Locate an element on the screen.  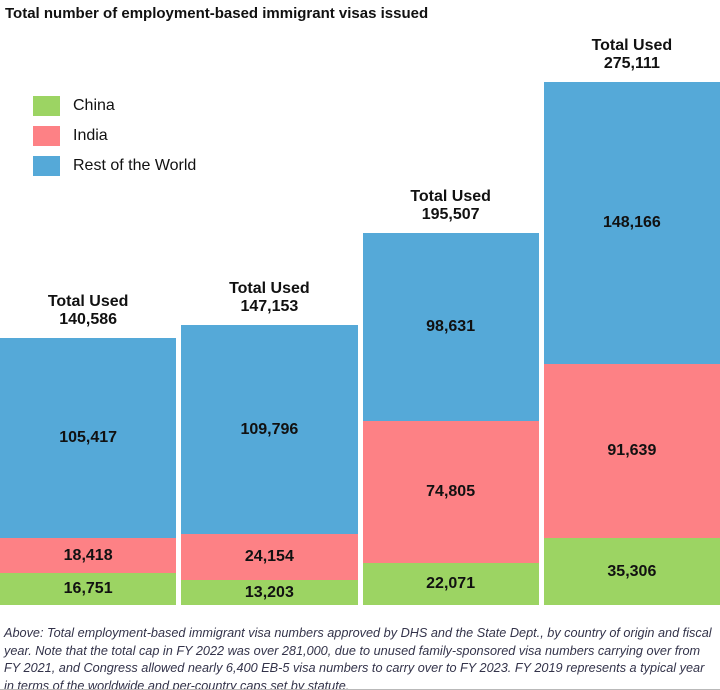
segment-rest-of-the-world: 148,166 is located at coordinates (631, 223).